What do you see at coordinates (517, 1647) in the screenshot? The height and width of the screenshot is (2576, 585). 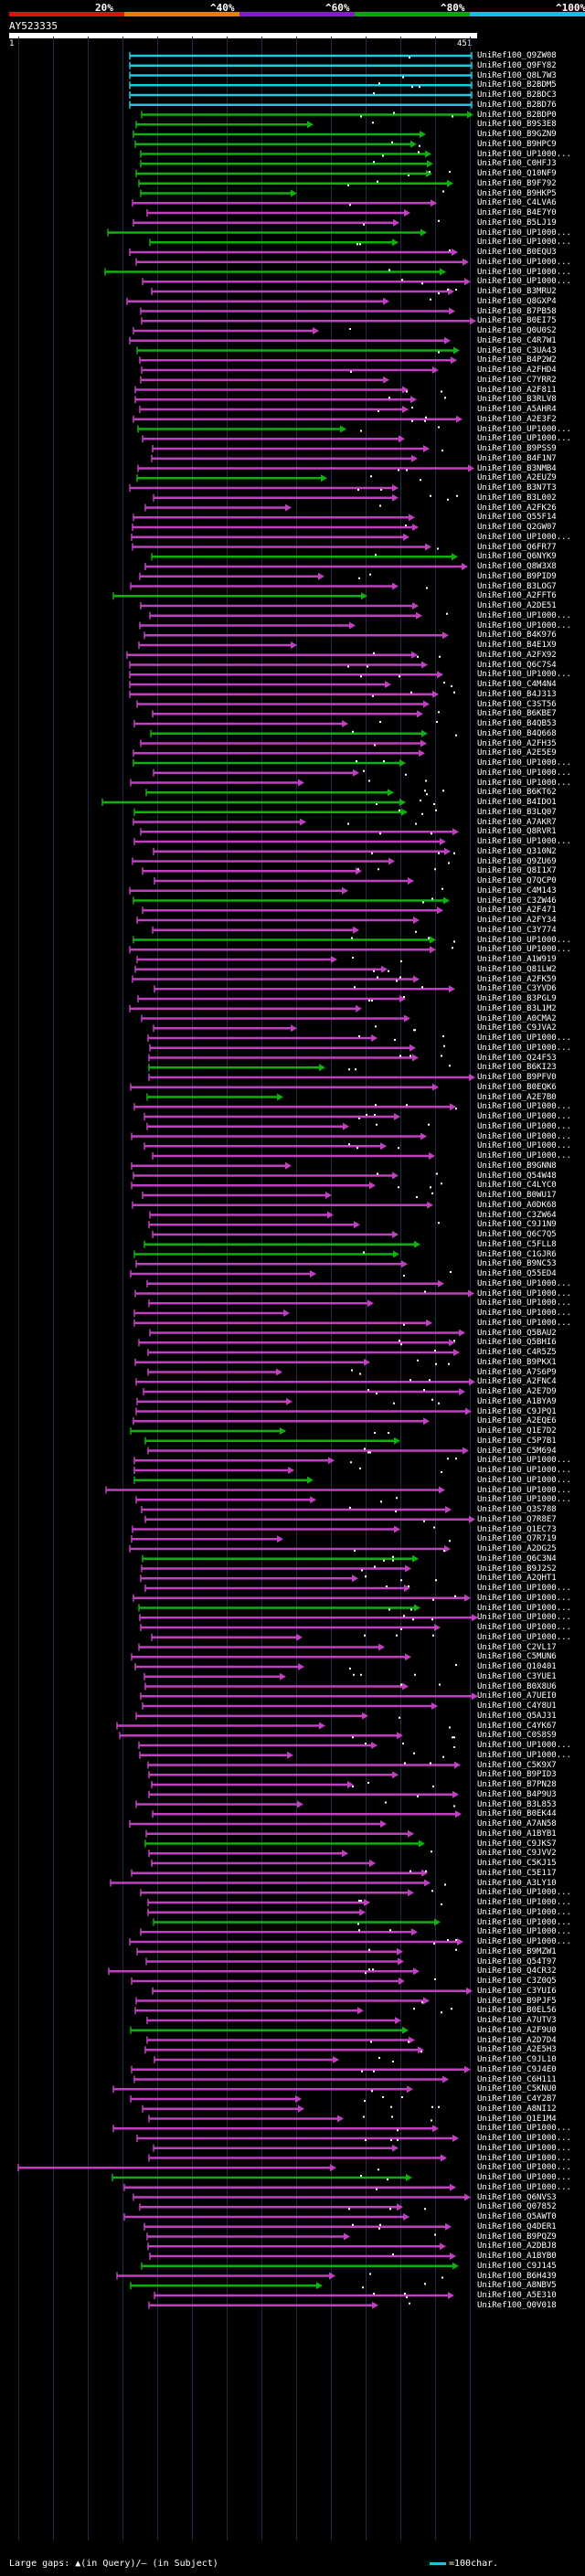 I see `hit-label: UniRef100_C2VL17` at bounding box center [517, 1647].